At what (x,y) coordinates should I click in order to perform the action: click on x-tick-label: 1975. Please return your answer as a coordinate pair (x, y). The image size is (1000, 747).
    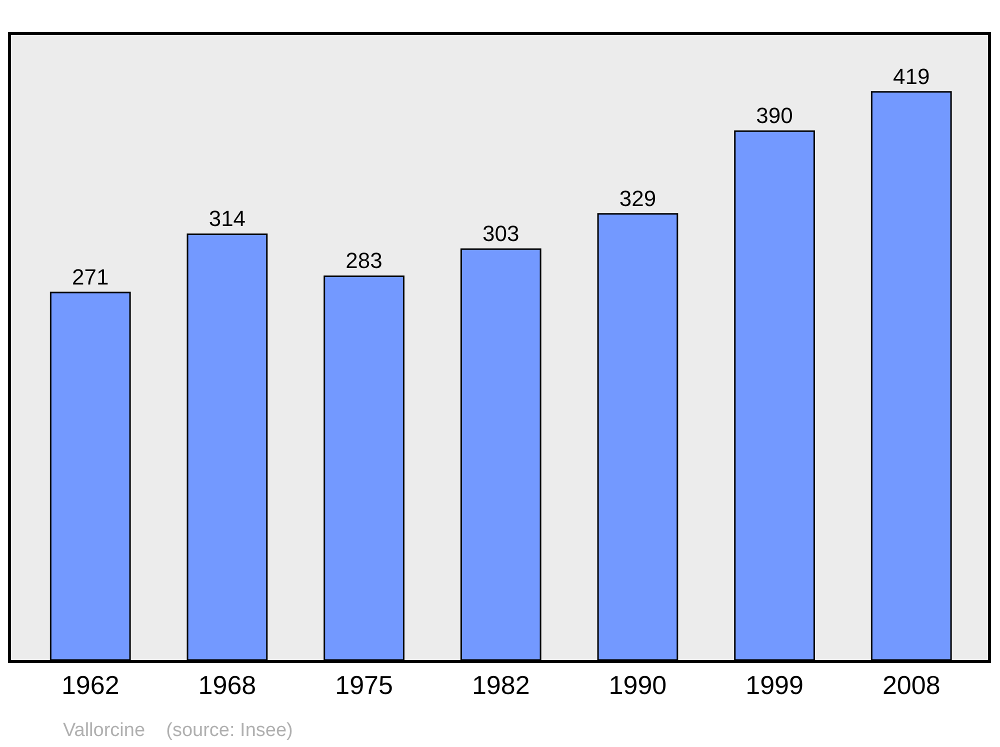
    Looking at the image, I should click on (364, 685).